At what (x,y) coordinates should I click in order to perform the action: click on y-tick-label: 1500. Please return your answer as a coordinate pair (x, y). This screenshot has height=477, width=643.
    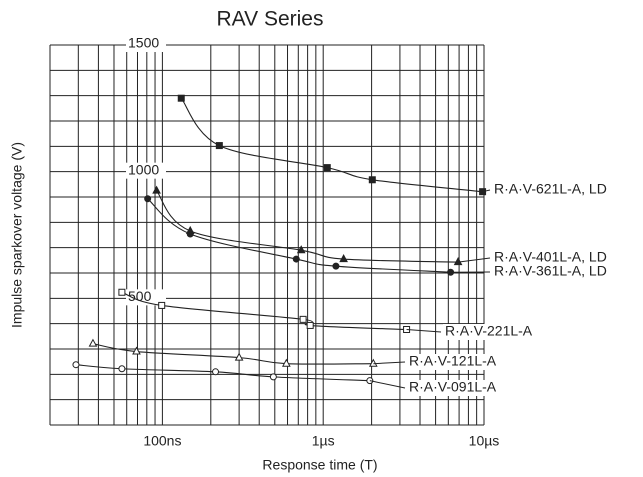
    Looking at the image, I should click on (143, 43).